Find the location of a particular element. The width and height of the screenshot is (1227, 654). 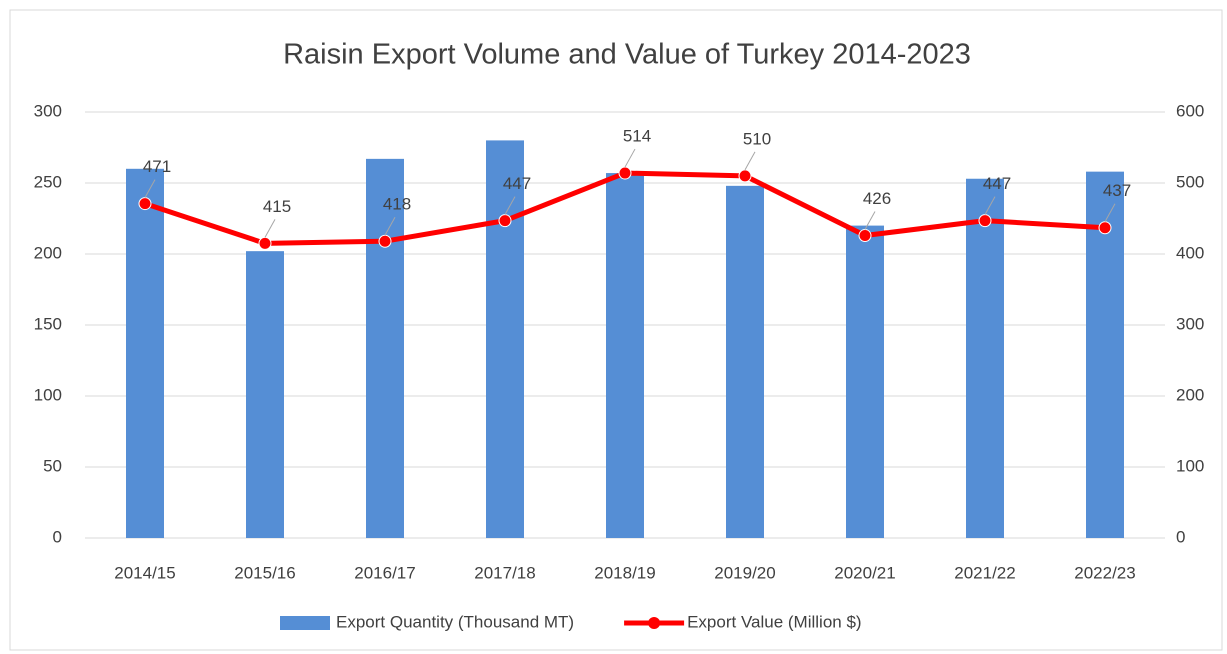

y2-tick-label: 400 is located at coordinates (1190, 252).